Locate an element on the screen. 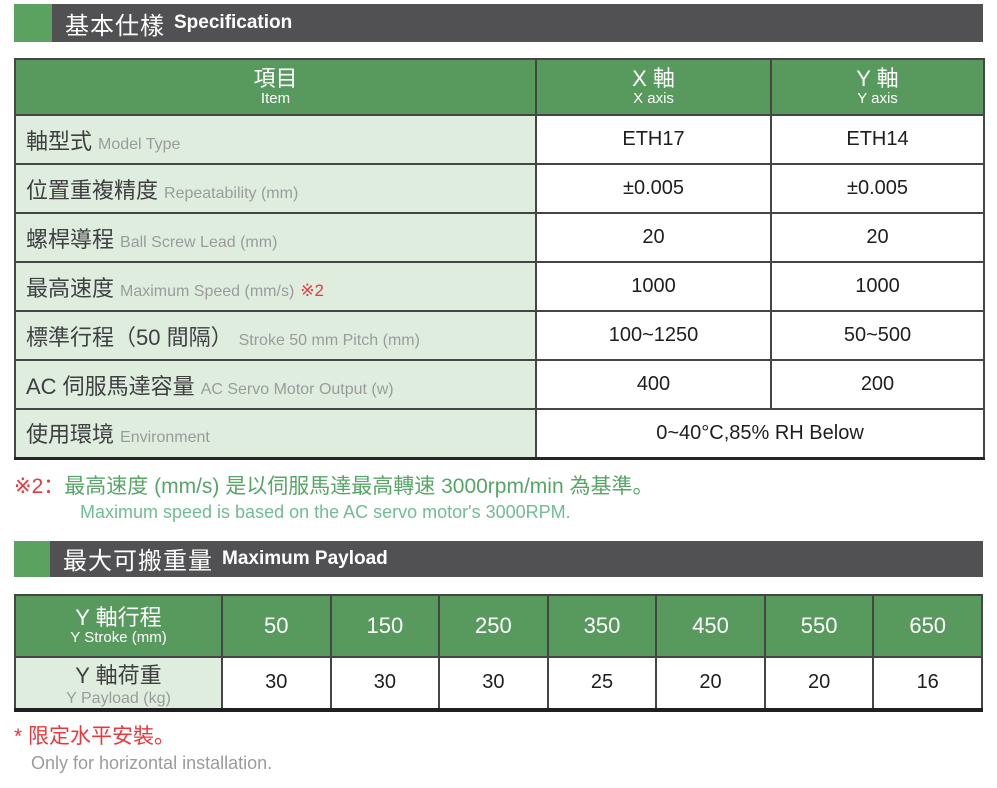  row-label: 位置重複精度 Repeatability (mm) is located at coordinates (275, 188).